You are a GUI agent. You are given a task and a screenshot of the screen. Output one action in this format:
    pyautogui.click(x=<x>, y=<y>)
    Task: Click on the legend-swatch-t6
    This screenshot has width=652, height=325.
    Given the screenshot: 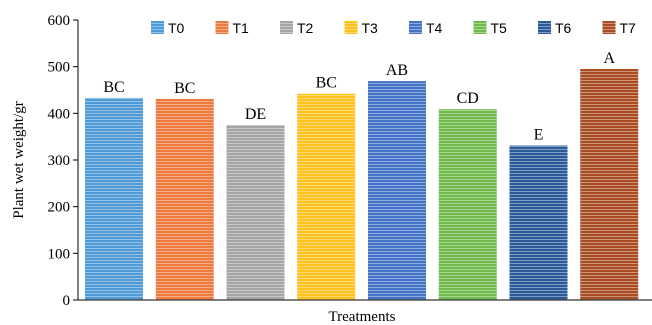 What is the action you would take?
    pyautogui.click(x=544, y=27)
    